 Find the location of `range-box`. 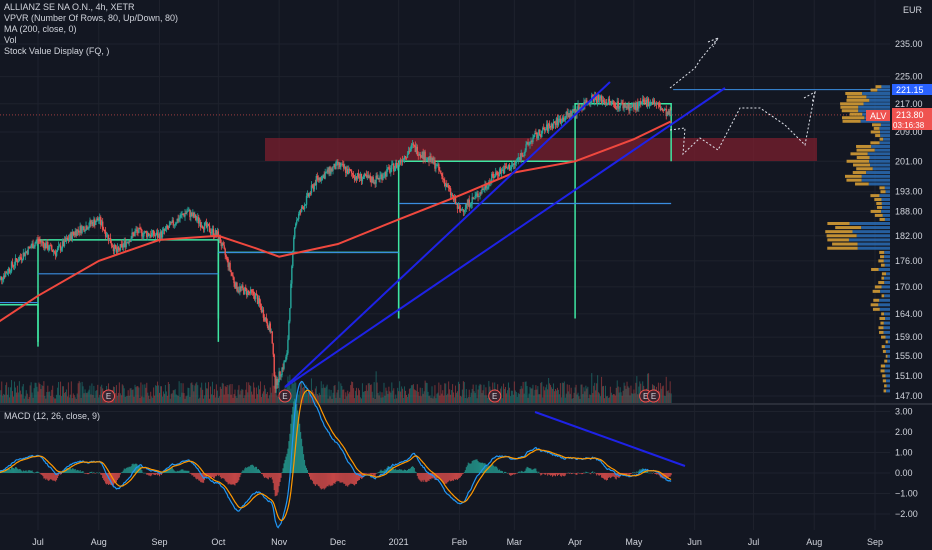

range-box is located at coordinates (486, 239).